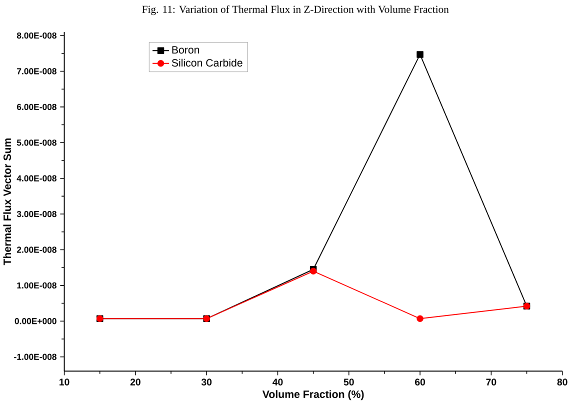 This screenshot has width=573, height=408. What do you see at coordinates (206, 382) in the screenshot?
I see `x-tick-label: 30` at bounding box center [206, 382].